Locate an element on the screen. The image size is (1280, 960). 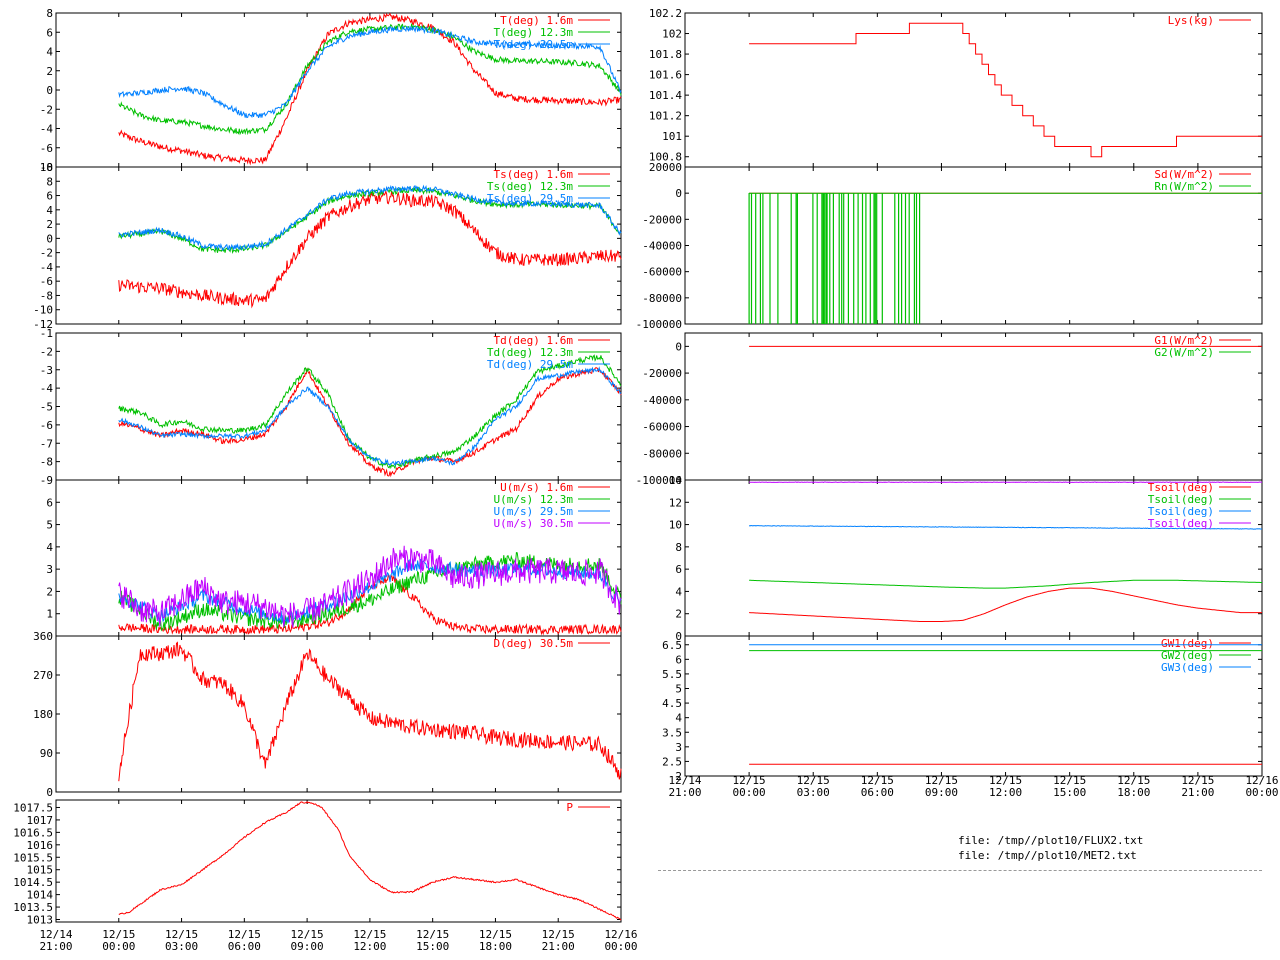
left-axis-time-label: 06:00 is located at coordinates (244, 946).